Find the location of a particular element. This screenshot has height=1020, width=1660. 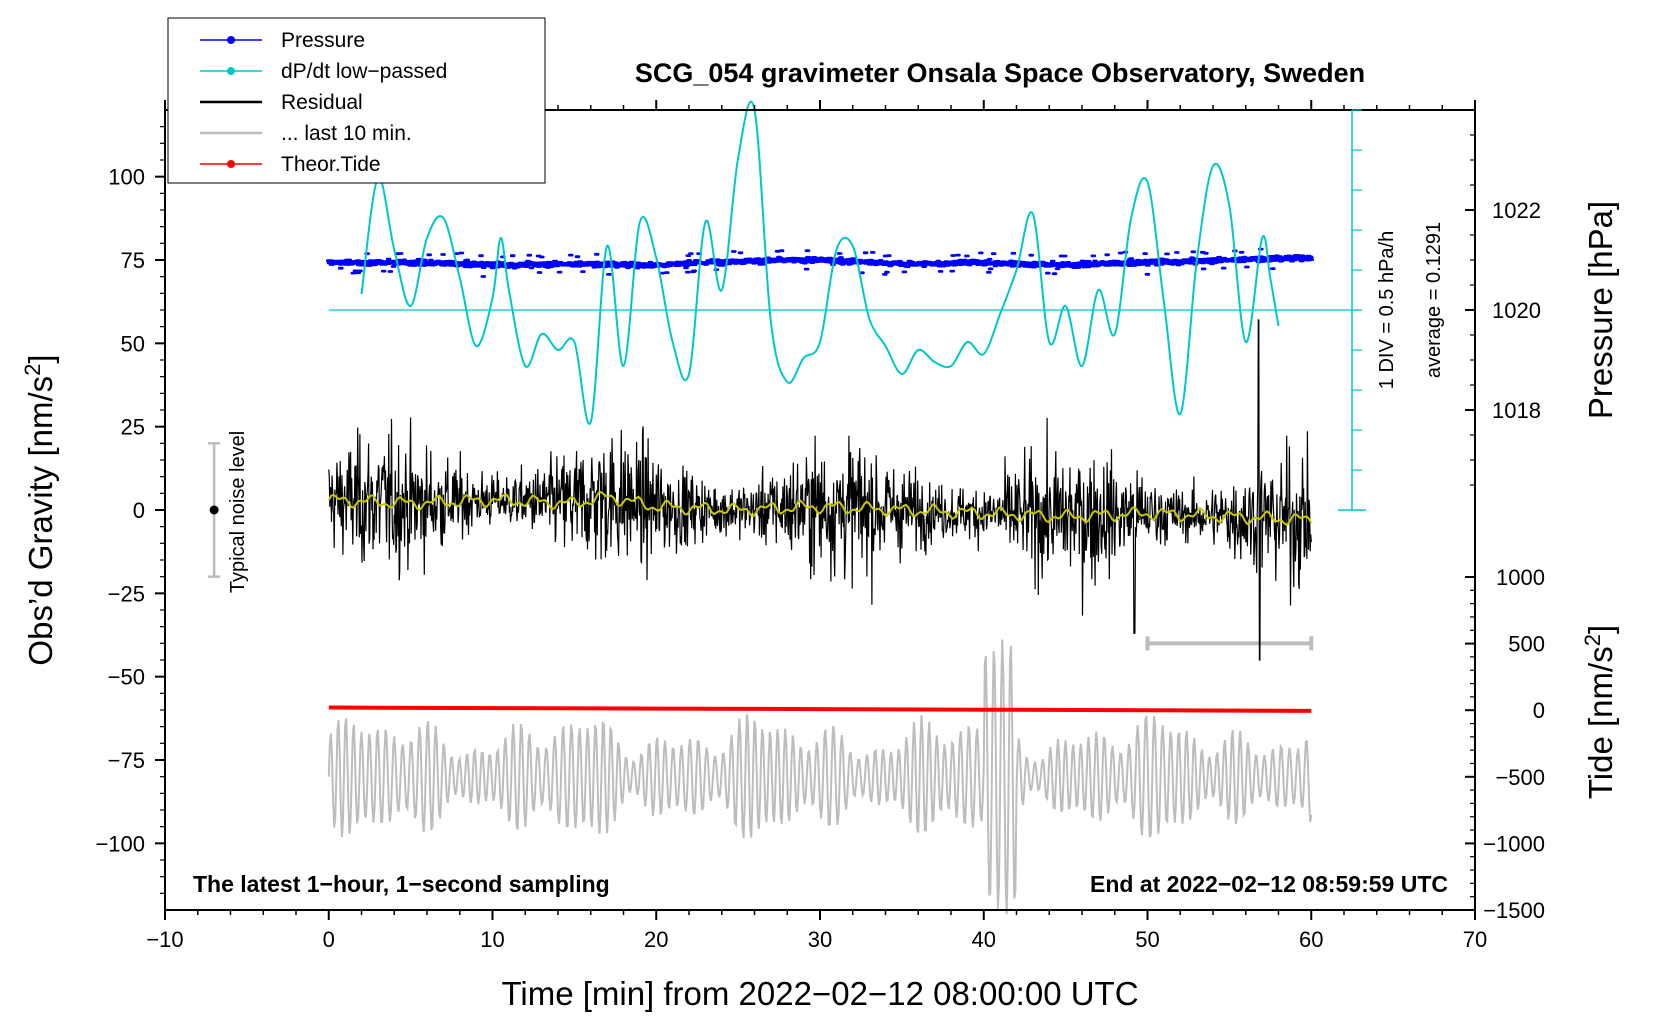

legend-item: Pressure is located at coordinates (282, 40).